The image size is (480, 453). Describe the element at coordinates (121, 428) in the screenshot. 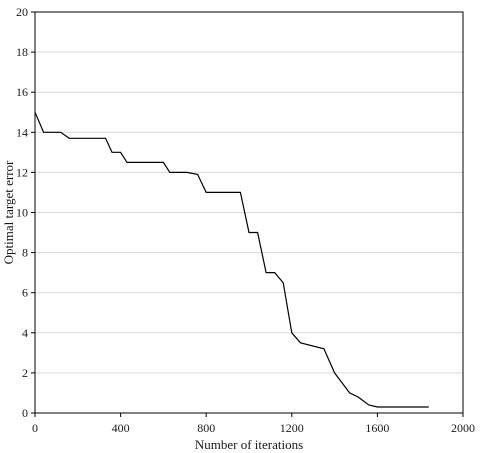

I see `x-tick-label: 400` at that location.